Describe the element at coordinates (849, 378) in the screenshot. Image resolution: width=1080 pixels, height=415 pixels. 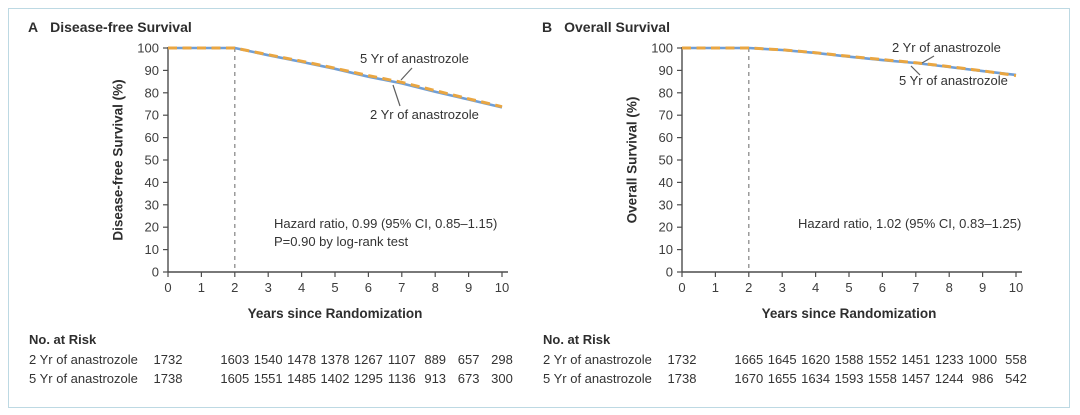
I see `risk-value: 1593` at that location.